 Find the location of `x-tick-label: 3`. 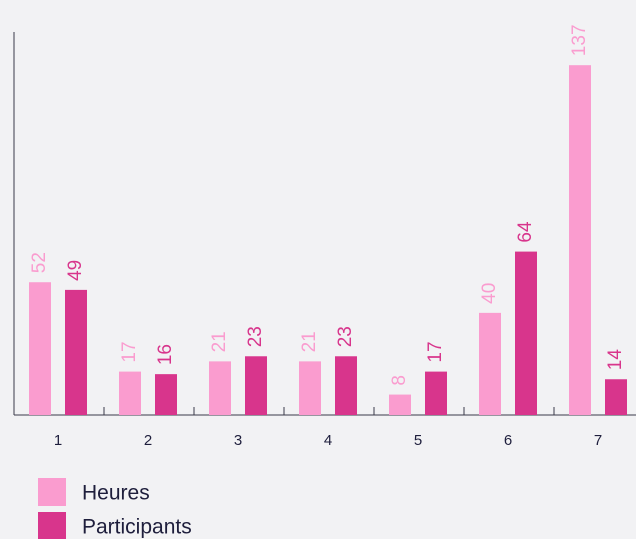

x-tick-label: 3 is located at coordinates (238, 440).